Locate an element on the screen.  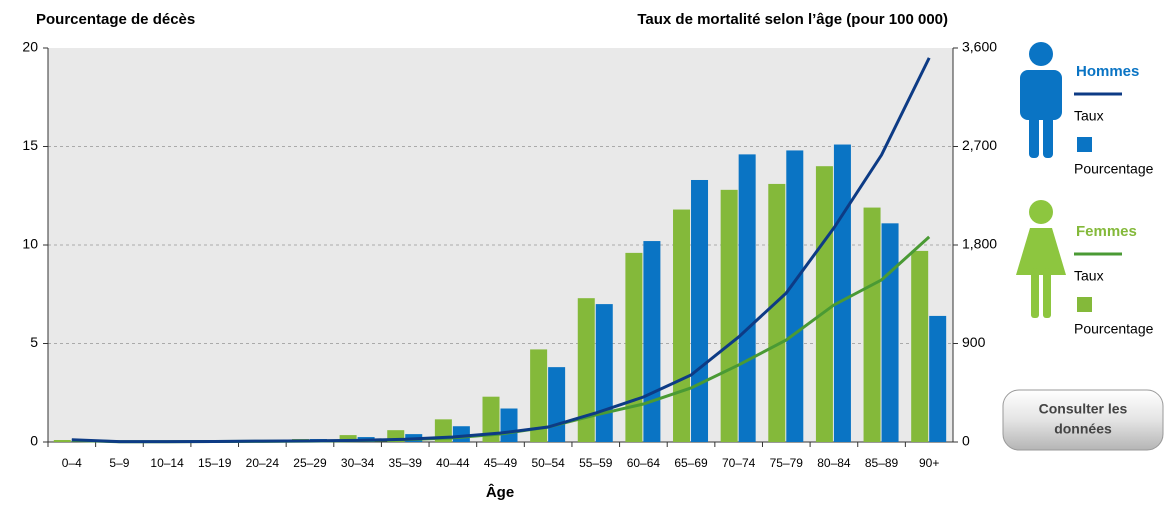
x-tick-label: 75–79 is located at coordinates (787, 463).